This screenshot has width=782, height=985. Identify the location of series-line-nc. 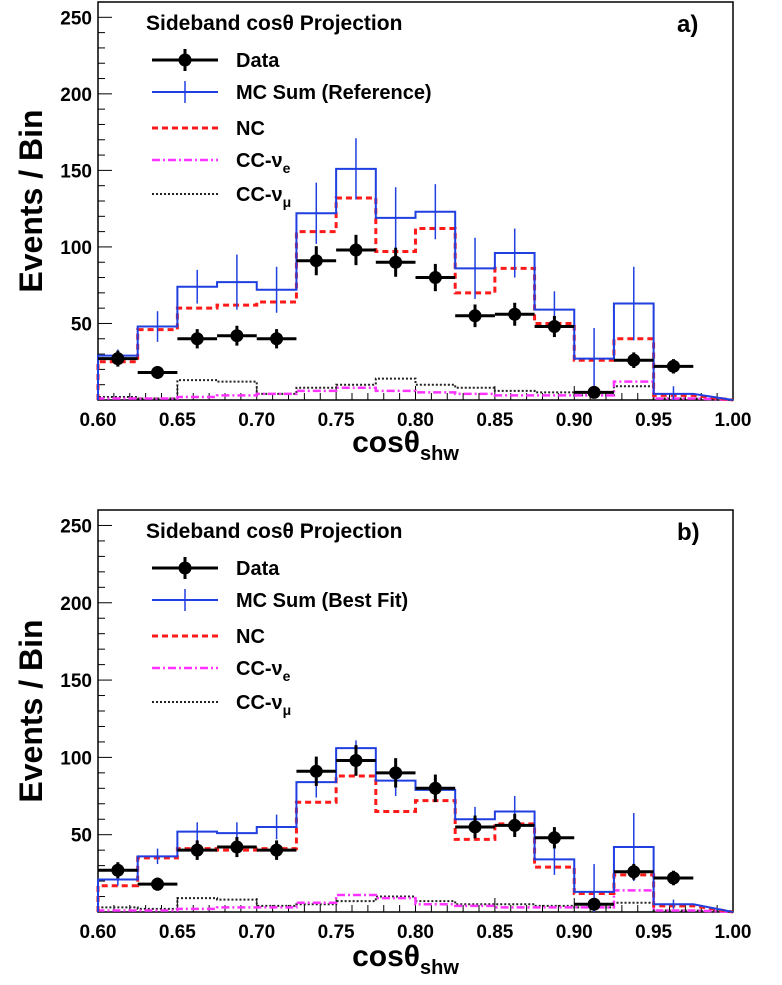
(415, 844).